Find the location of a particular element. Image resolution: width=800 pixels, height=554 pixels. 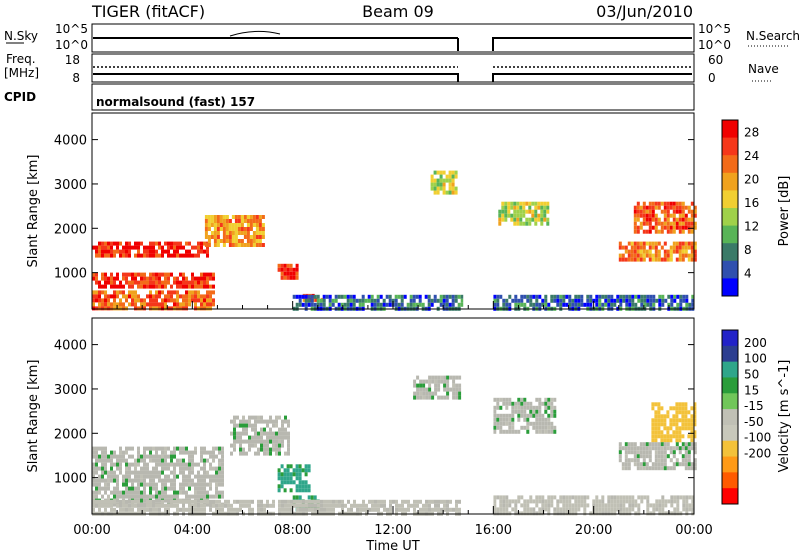

x-tick-label: 20:00 is located at coordinates (593, 530).